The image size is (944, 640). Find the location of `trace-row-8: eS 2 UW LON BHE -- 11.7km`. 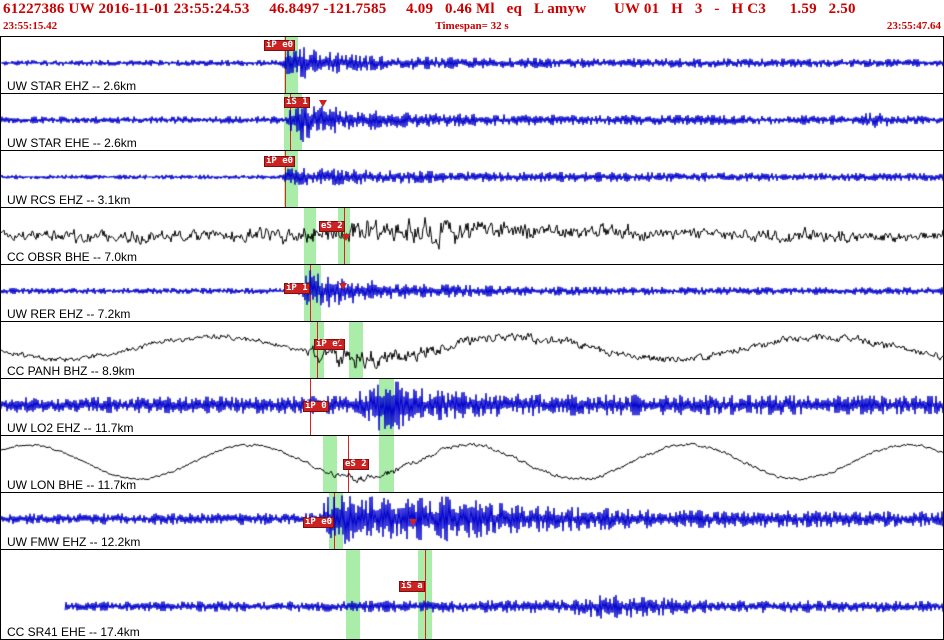

trace-row-8: eS 2 UW LON BHE -- 11.7km is located at coordinates (472, 464).